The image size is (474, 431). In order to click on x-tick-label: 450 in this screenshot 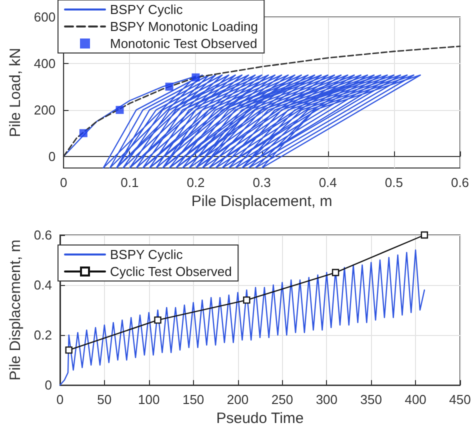, I will do `click(460, 400)`.